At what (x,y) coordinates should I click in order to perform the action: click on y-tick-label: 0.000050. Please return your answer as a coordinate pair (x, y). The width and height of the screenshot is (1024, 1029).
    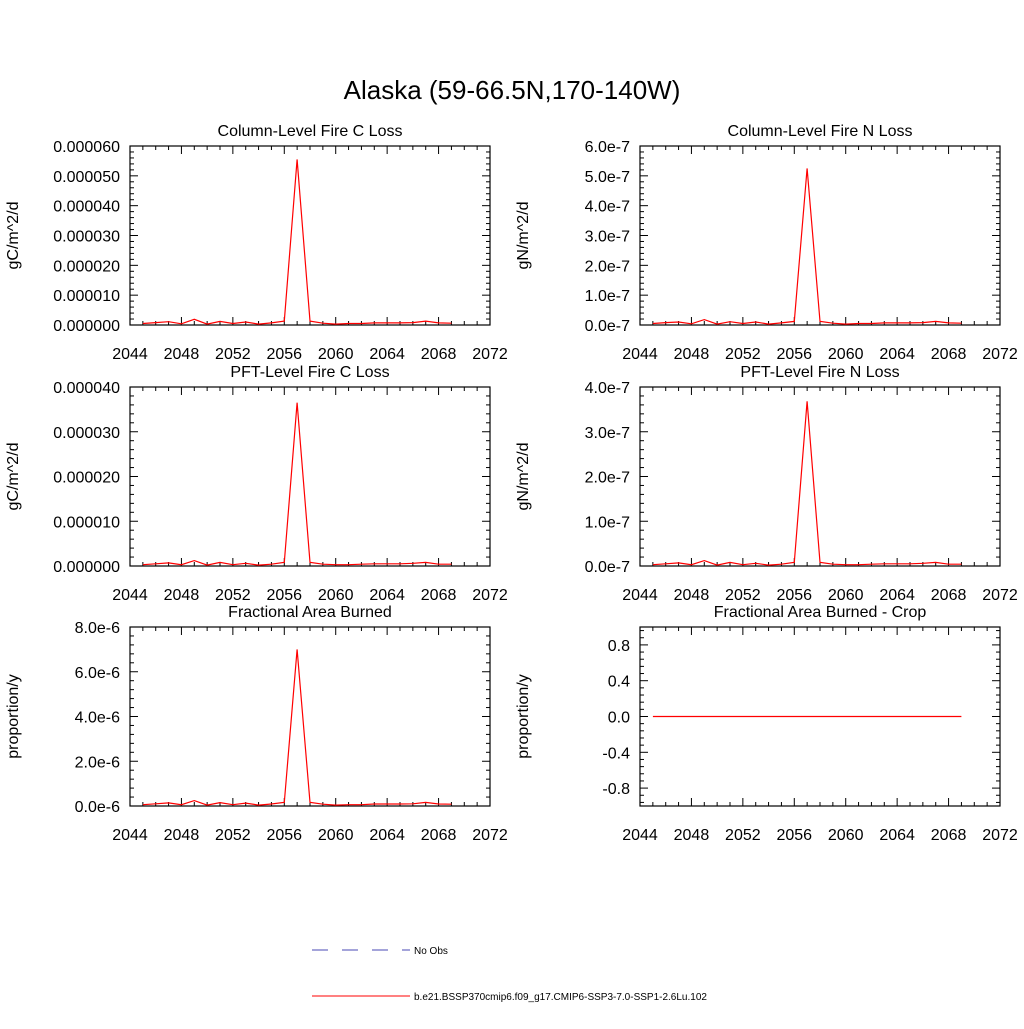
    Looking at the image, I should click on (86, 177).